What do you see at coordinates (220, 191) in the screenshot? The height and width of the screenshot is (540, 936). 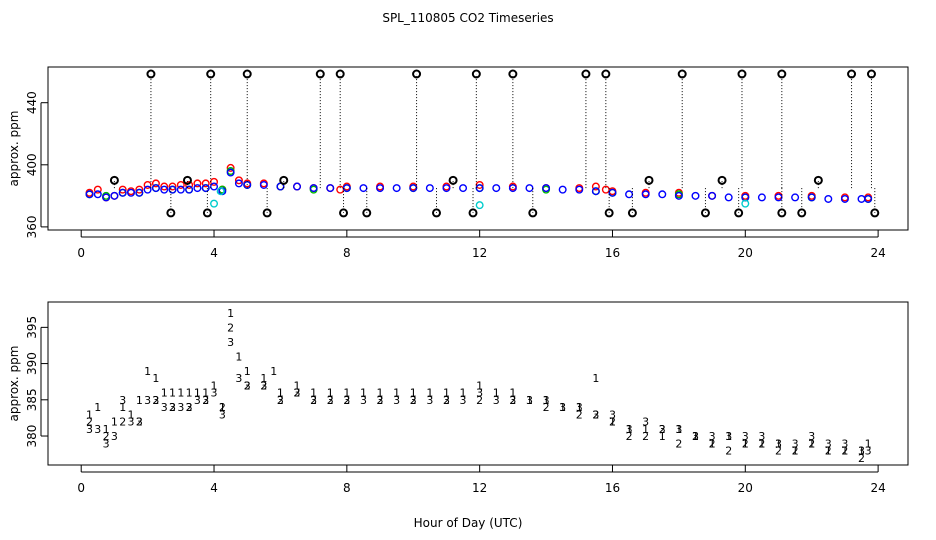 I see `series-4-point` at bounding box center [220, 191].